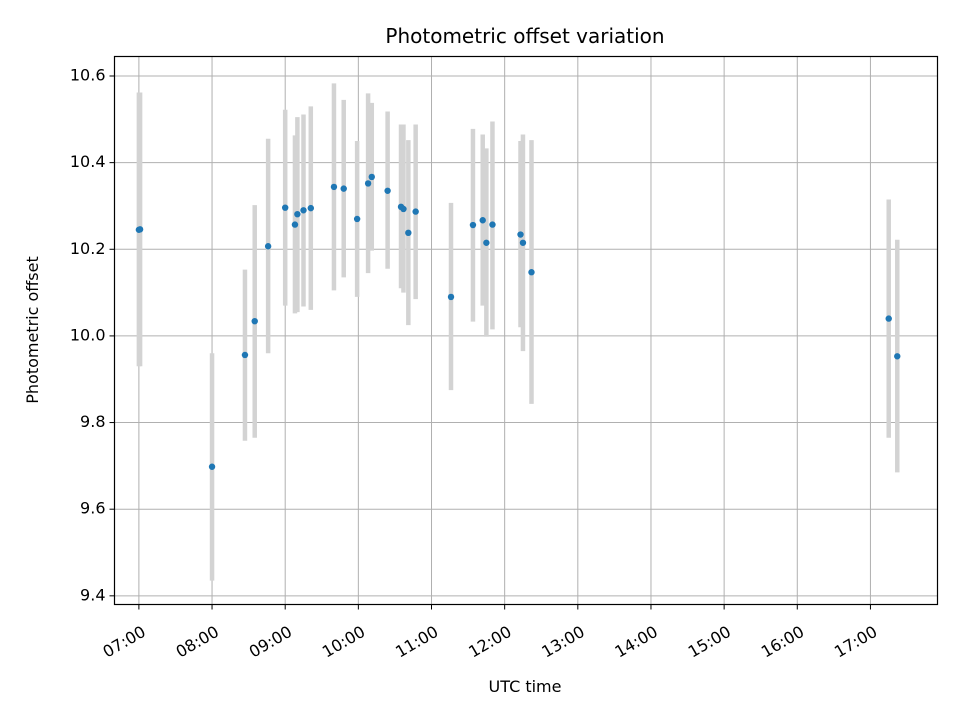  Describe the element at coordinates (32, 330) in the screenshot. I see `y-axis-label: Photometric offset` at that location.